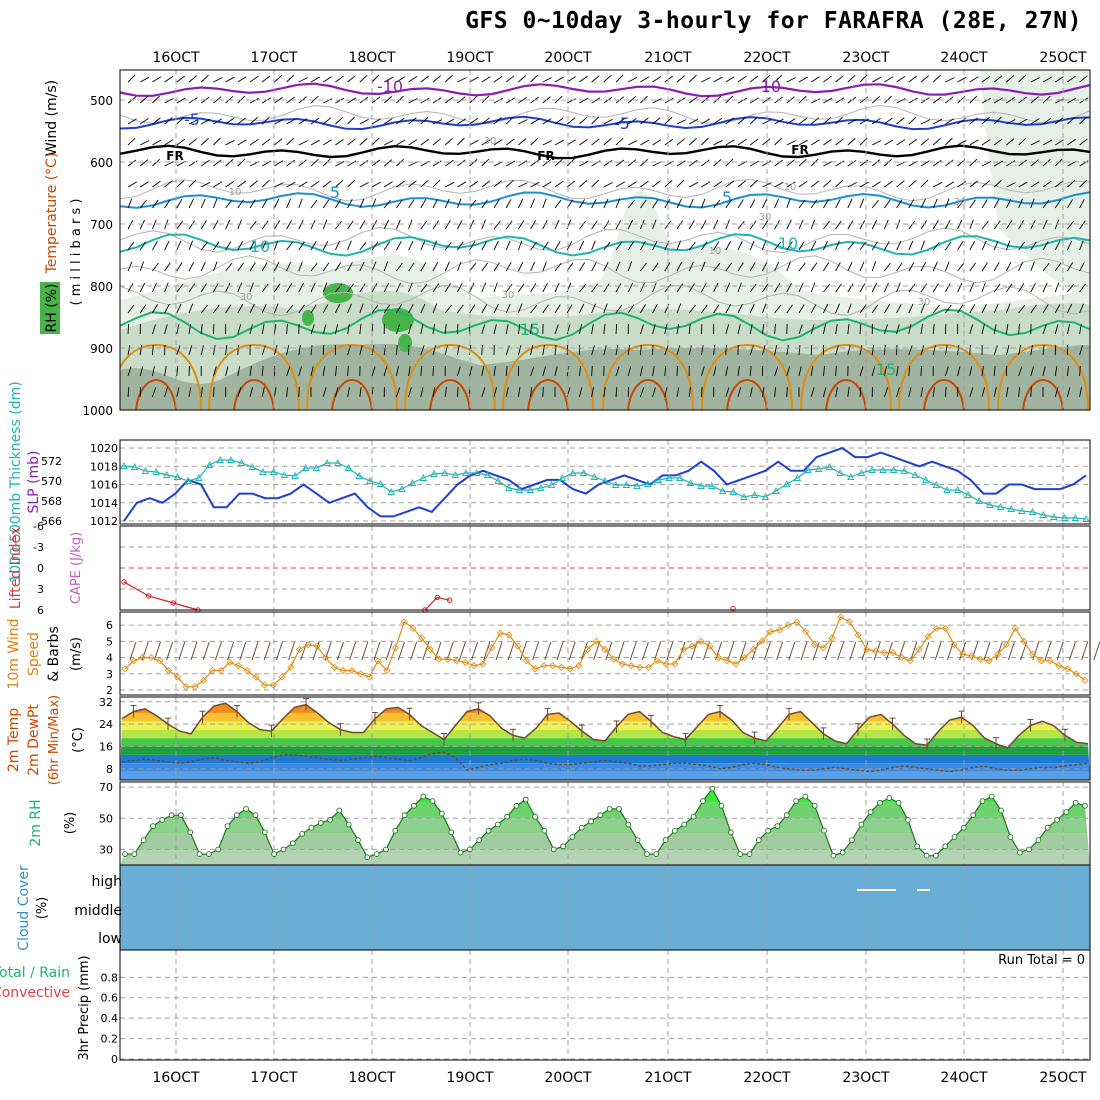 This screenshot has width=1100, height=1100. What do you see at coordinates (960, 202) in the screenshot?
I see `isotherm-label: 30` at bounding box center [960, 202].